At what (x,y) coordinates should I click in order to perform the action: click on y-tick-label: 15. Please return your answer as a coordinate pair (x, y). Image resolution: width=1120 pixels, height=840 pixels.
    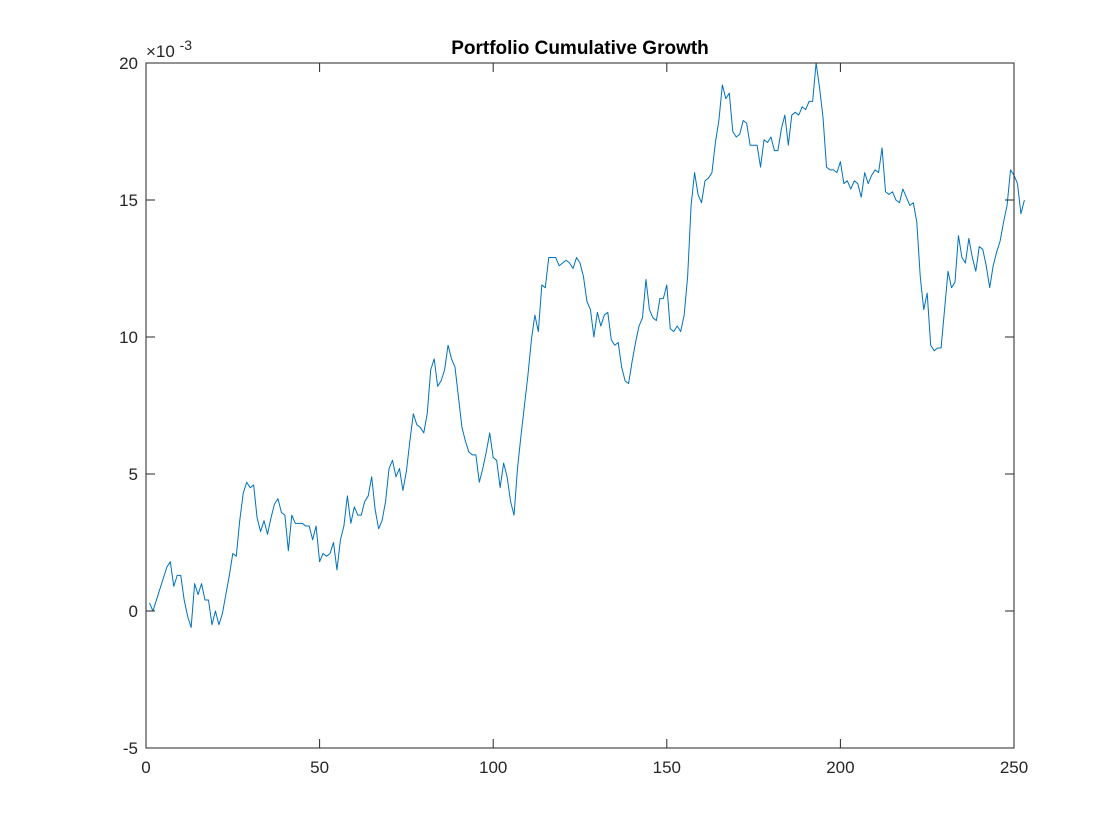
    Looking at the image, I should click on (128, 200).